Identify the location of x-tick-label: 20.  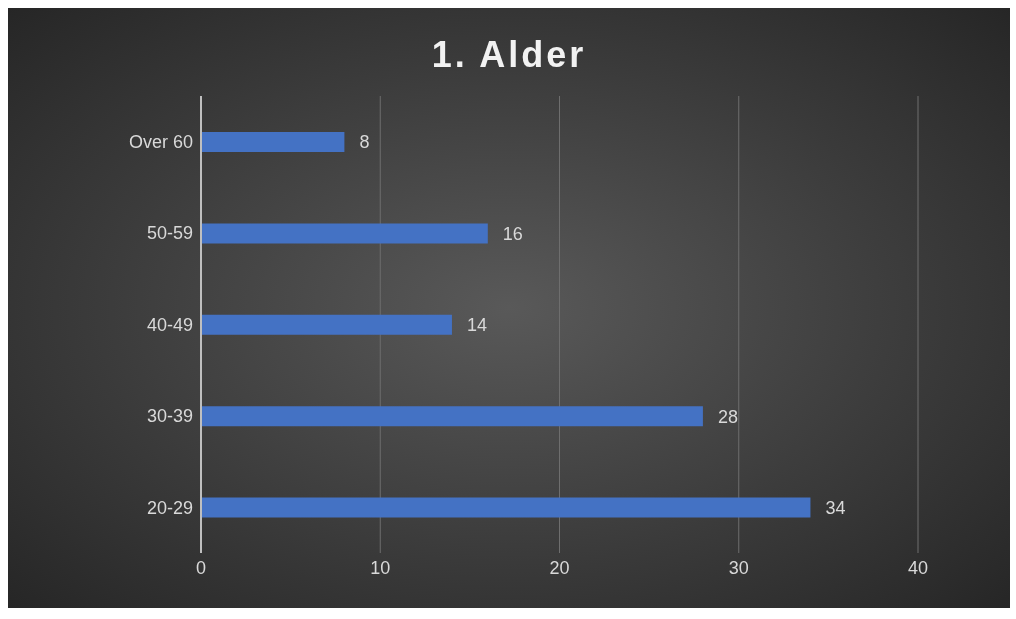
(559, 567).